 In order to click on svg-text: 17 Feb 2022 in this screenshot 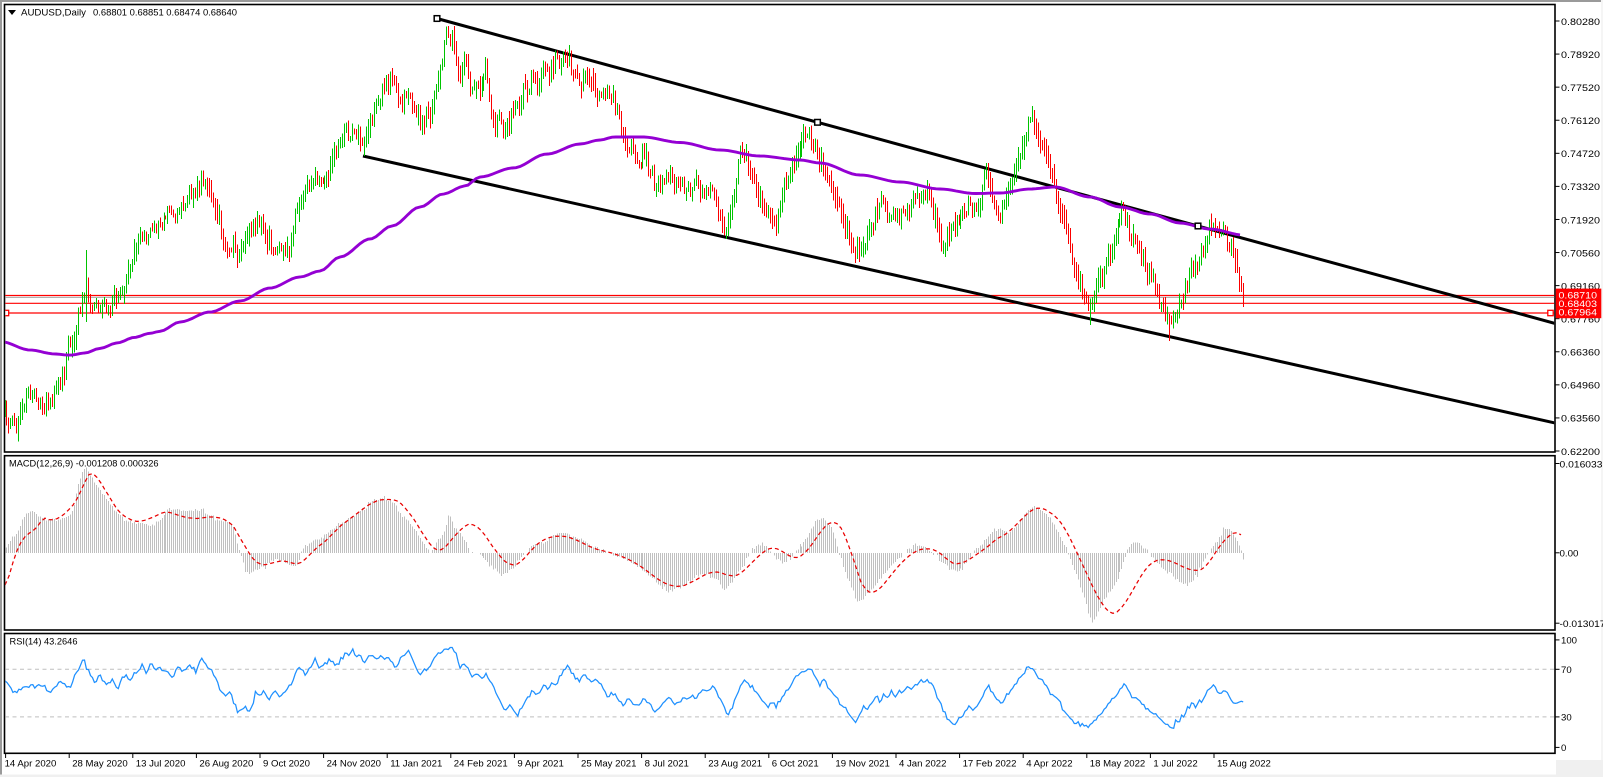, I will do `click(990, 764)`.